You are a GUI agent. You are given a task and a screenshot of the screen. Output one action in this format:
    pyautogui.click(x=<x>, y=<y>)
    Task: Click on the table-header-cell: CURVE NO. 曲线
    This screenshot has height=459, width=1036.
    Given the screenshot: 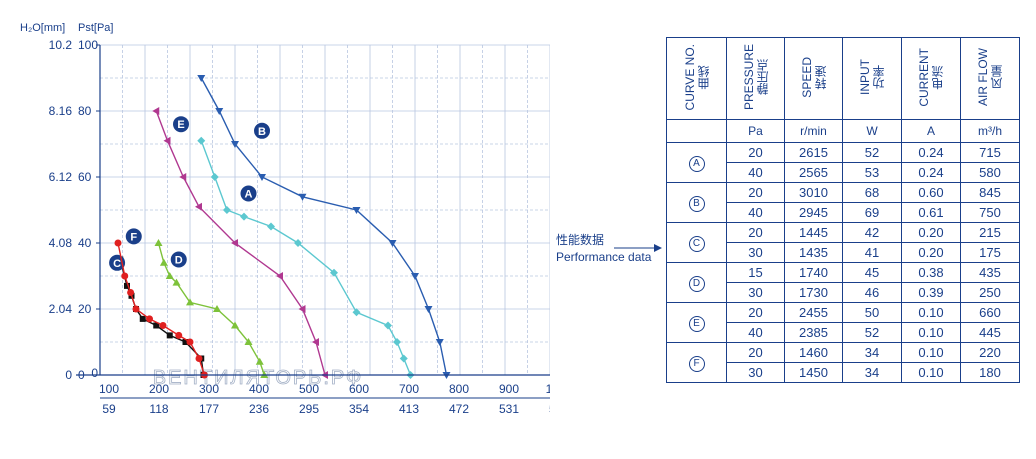 What is the action you would take?
    pyautogui.click(x=696, y=78)
    